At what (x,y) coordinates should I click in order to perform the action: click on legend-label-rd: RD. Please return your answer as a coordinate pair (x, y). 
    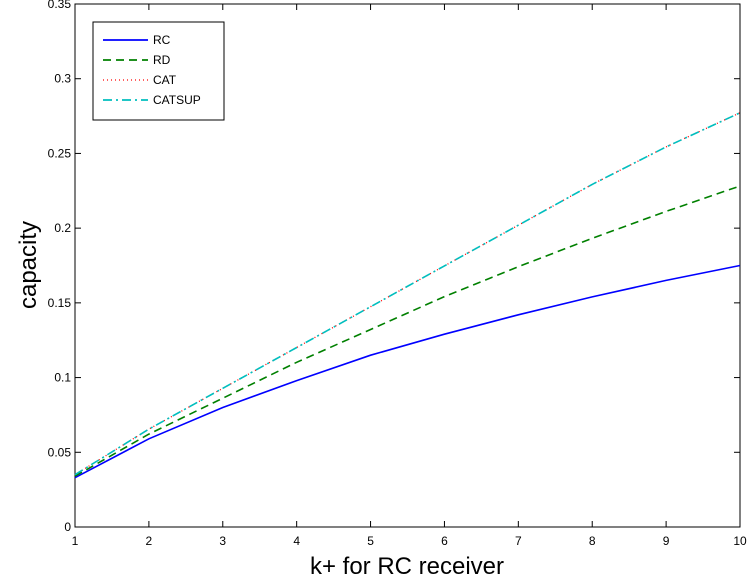
    Looking at the image, I should click on (162, 60).